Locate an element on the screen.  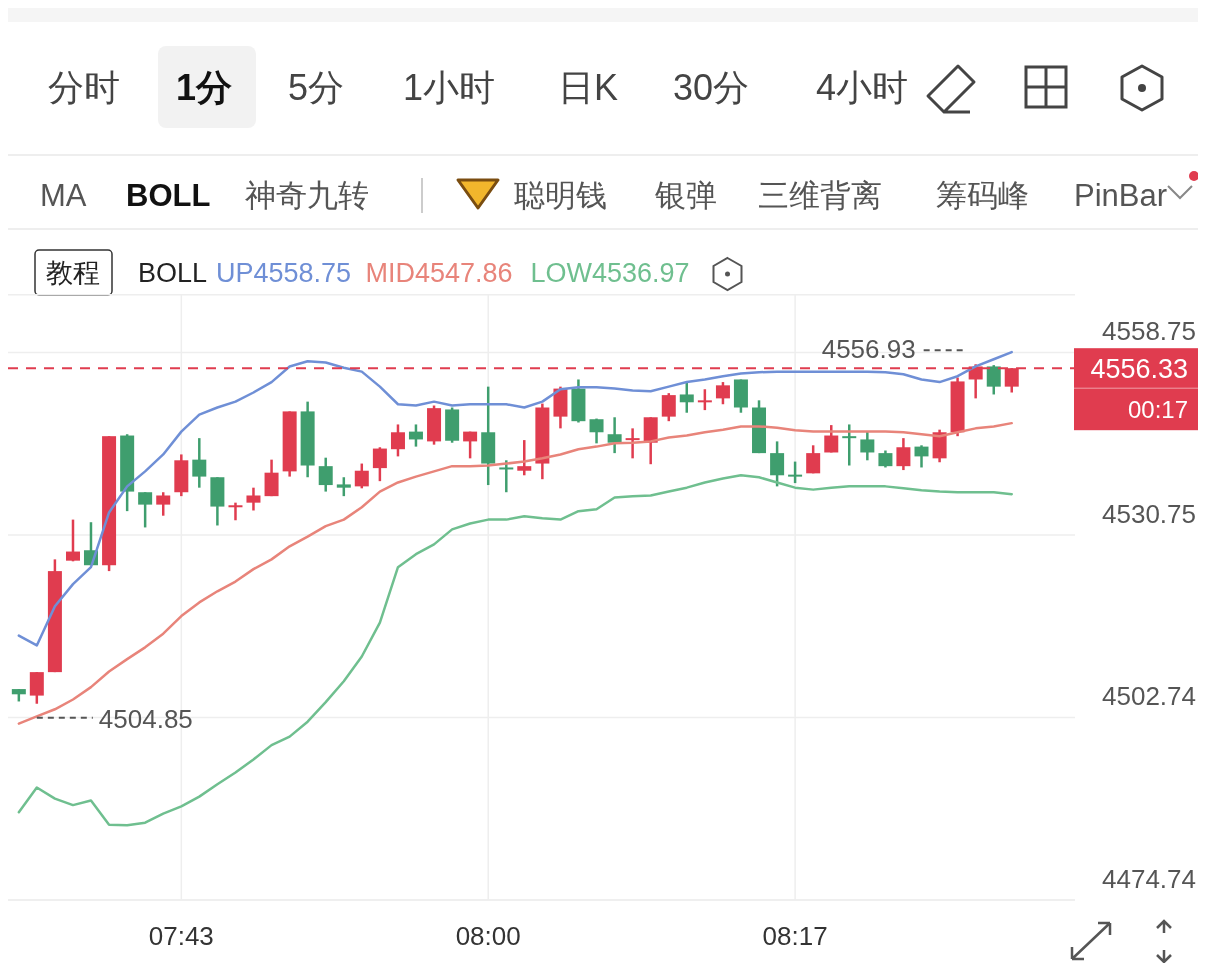
text: UP4558.75 is located at coordinates (284, 273).